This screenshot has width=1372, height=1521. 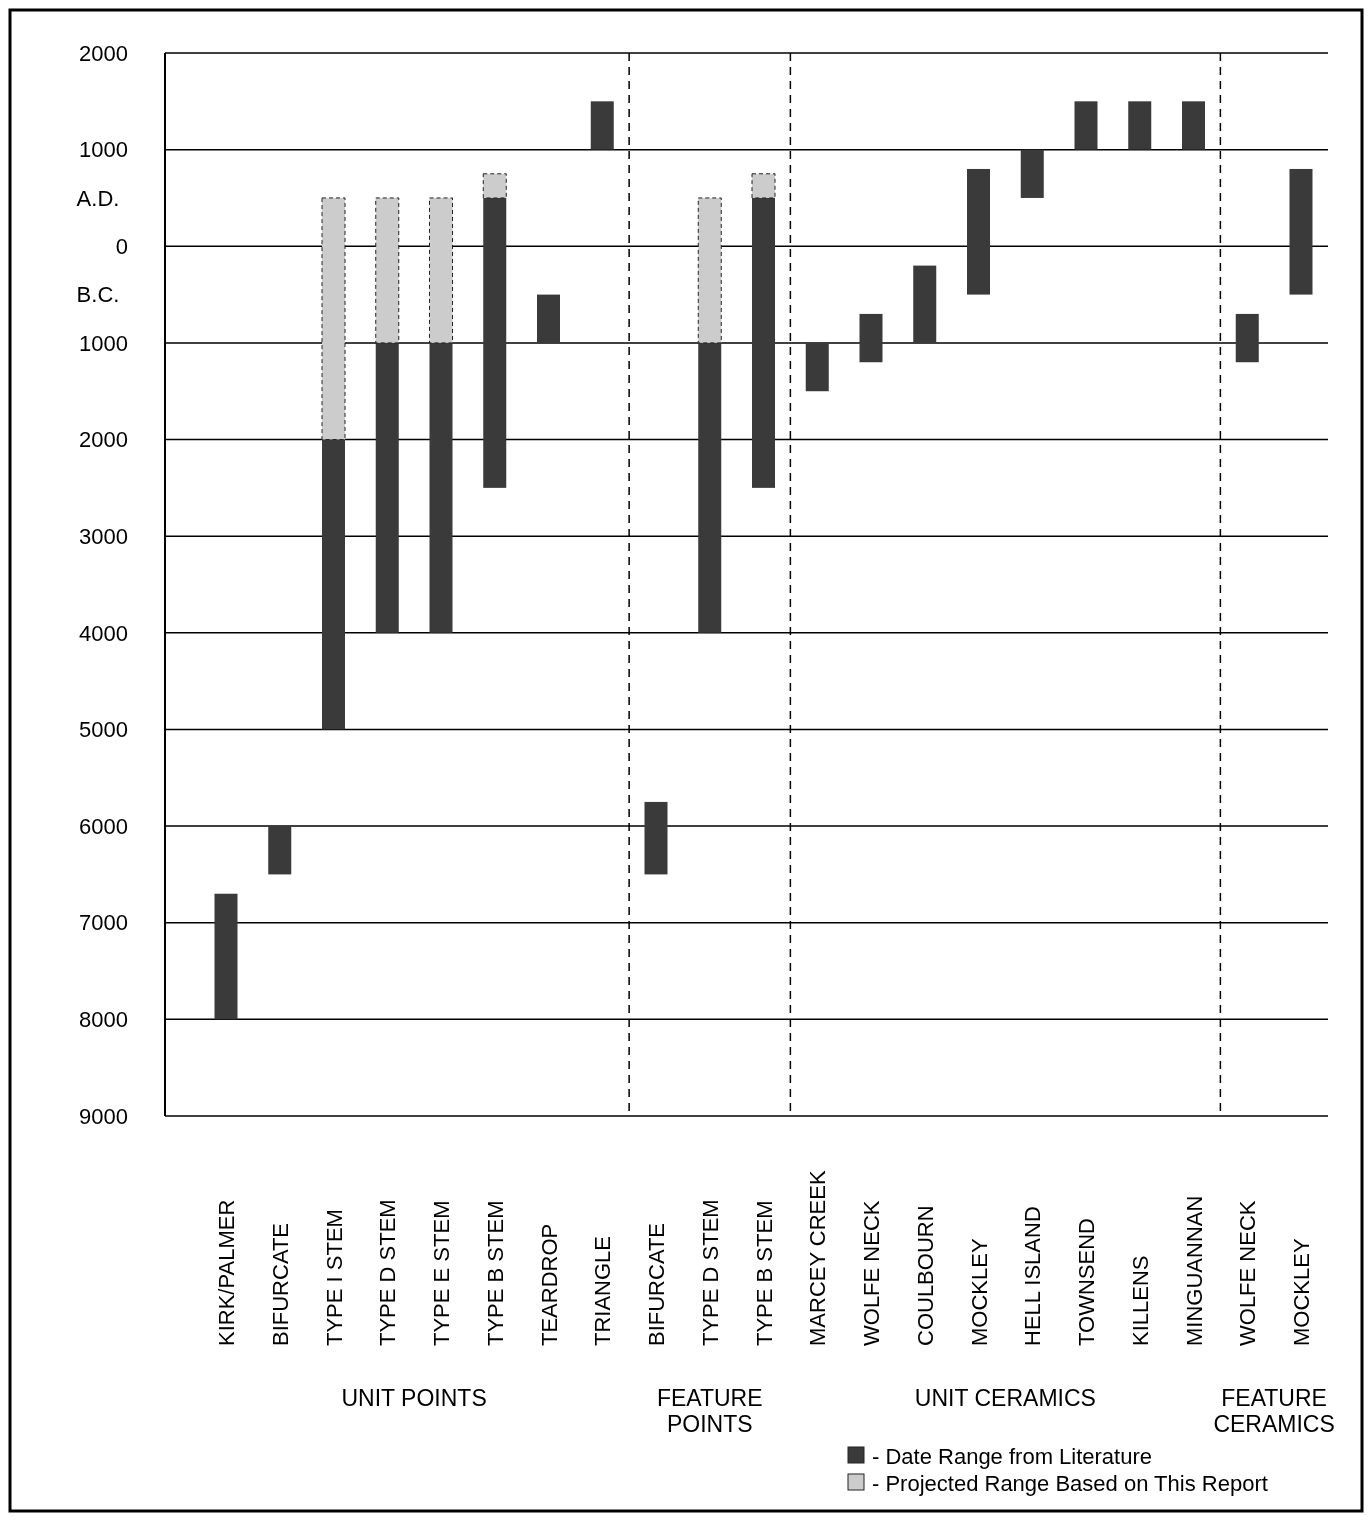 I want to click on x-tick-label: KIRK/PALMER, so click(x=226, y=1272).